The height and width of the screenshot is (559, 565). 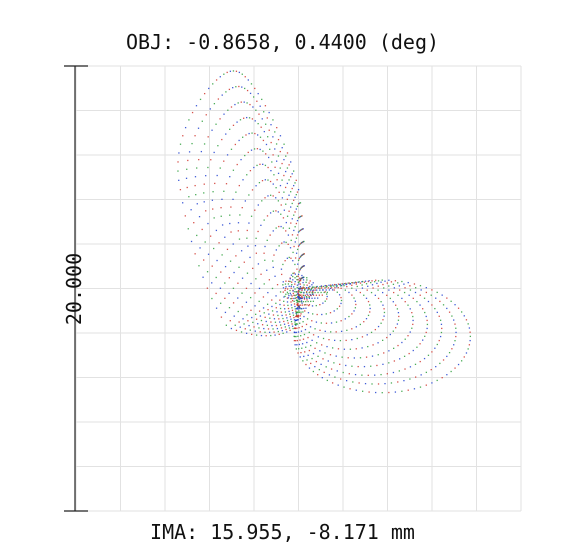 What do you see at coordinates (282, 532) in the screenshot?
I see `image-coordinates-label: IMA: 15.955, -8.171 mm` at bounding box center [282, 532].